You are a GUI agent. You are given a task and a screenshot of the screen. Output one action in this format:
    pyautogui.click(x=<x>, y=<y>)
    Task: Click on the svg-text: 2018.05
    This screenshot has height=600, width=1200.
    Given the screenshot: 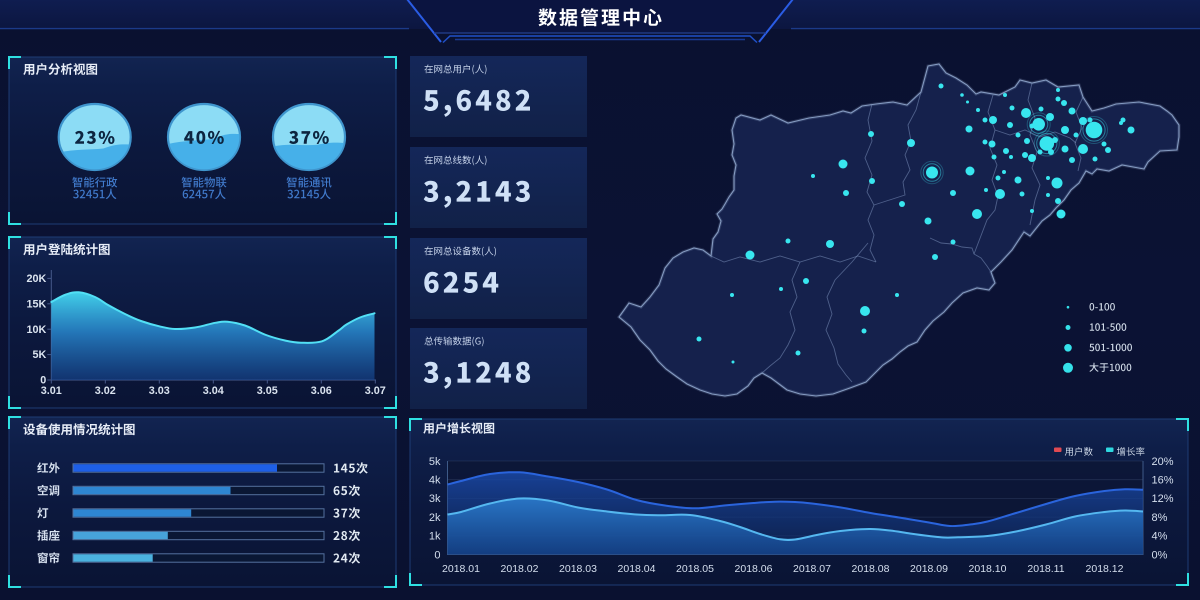 What is the action you would take?
    pyautogui.click(x=695, y=569)
    